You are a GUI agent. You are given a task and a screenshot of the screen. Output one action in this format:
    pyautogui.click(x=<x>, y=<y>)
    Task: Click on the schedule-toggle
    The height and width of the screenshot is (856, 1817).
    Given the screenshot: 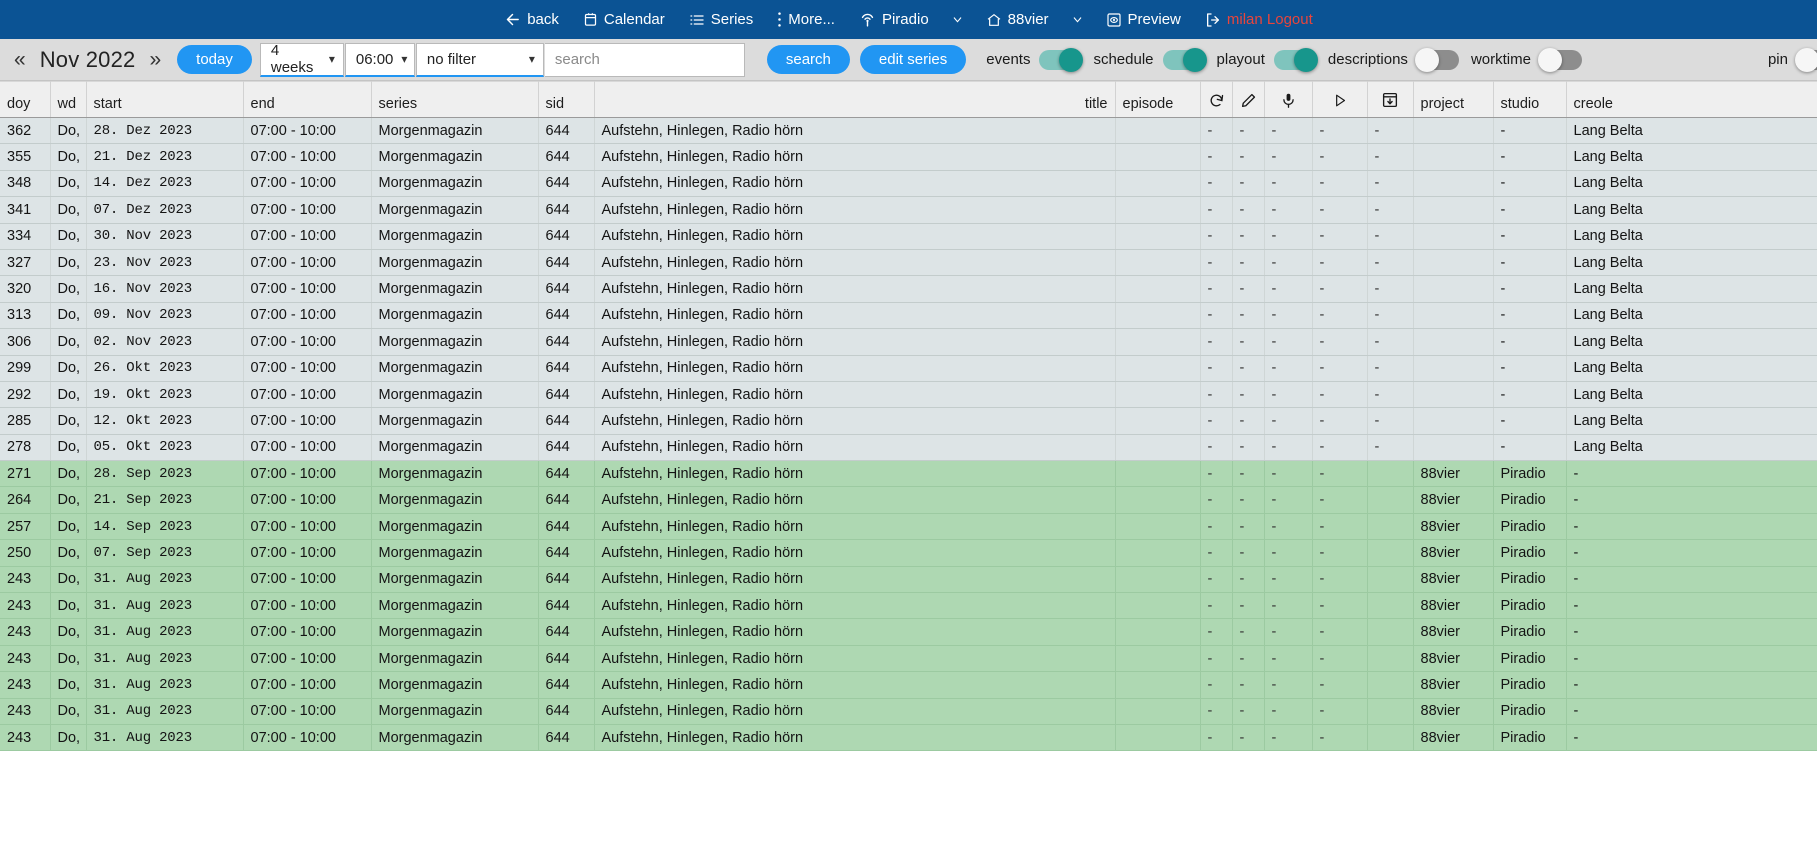 What is the action you would take?
    pyautogui.click(x=1184, y=59)
    